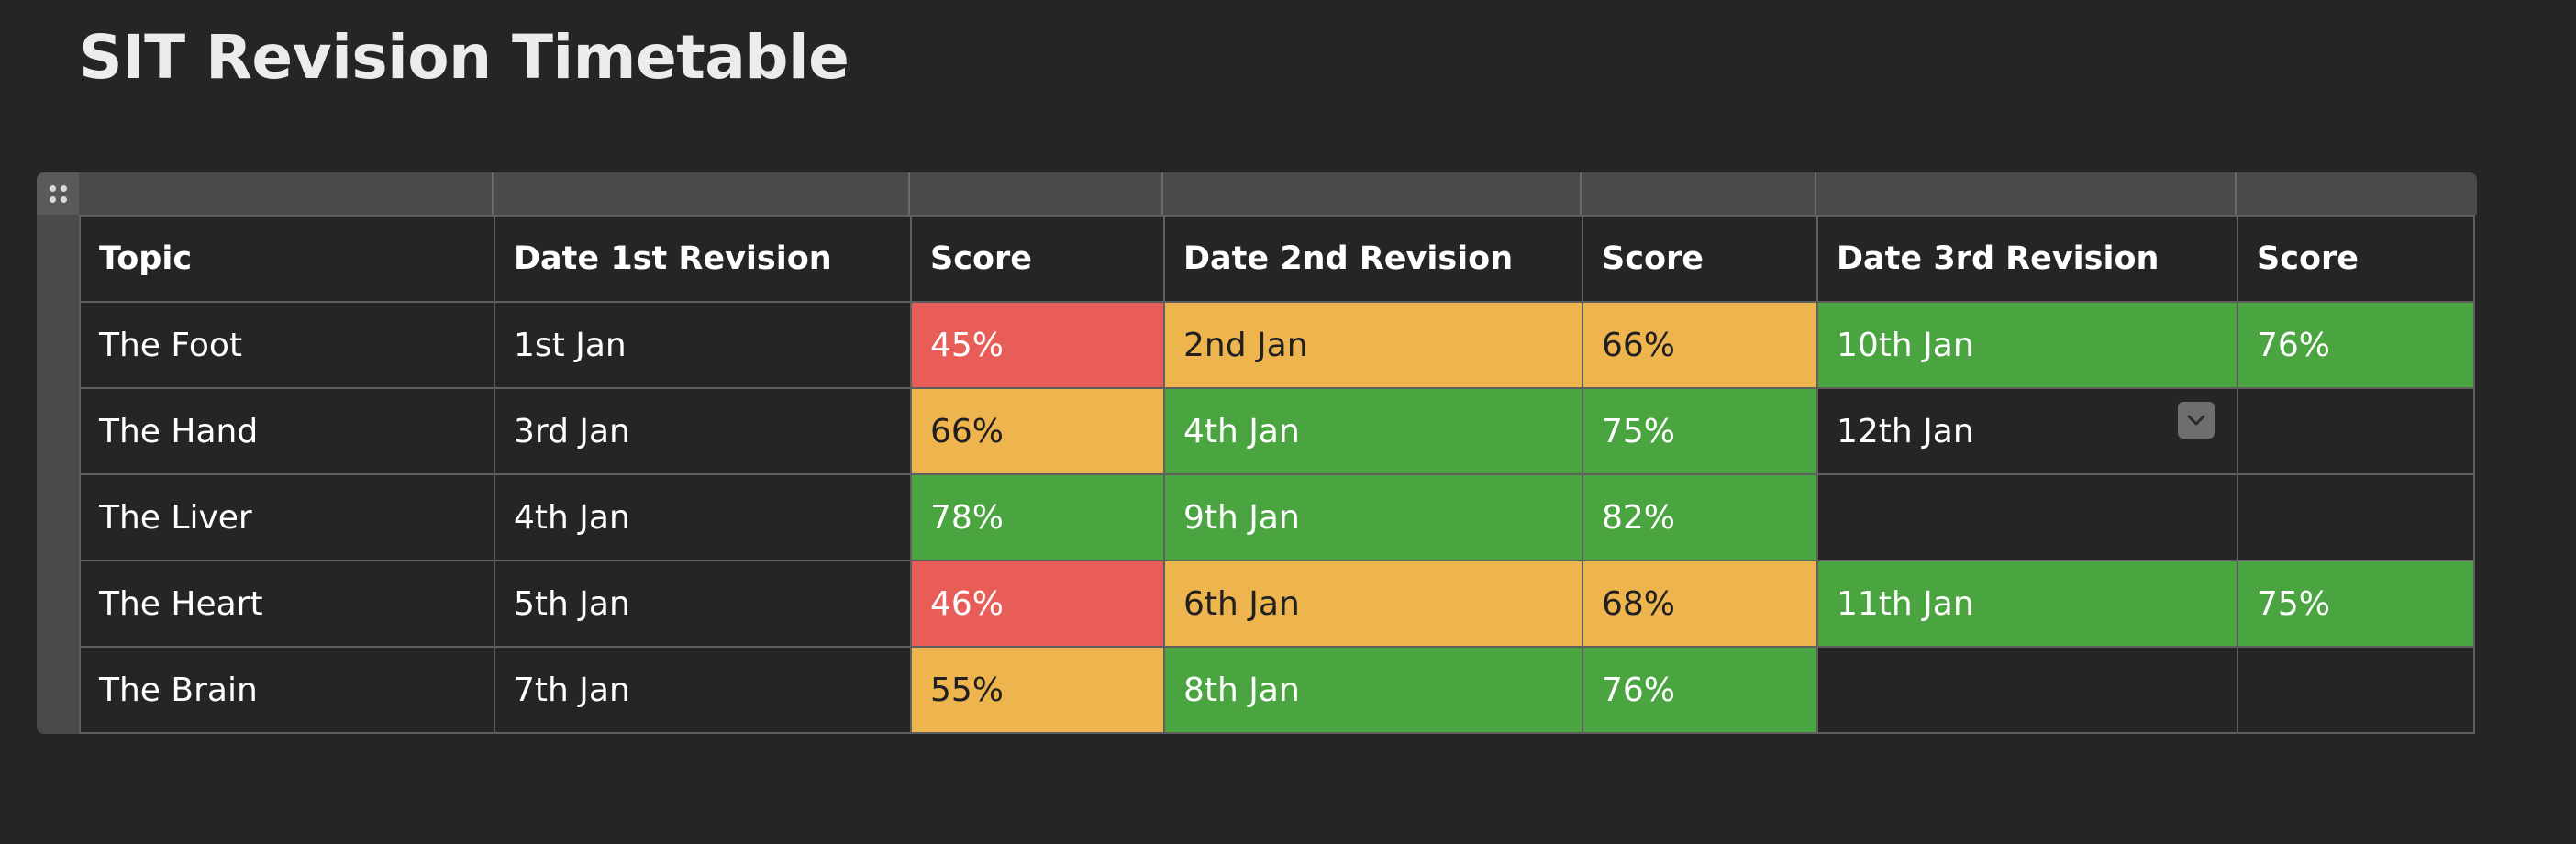  What do you see at coordinates (1905, 603) in the screenshot?
I see `cell-text: 11th Jan` at bounding box center [1905, 603].